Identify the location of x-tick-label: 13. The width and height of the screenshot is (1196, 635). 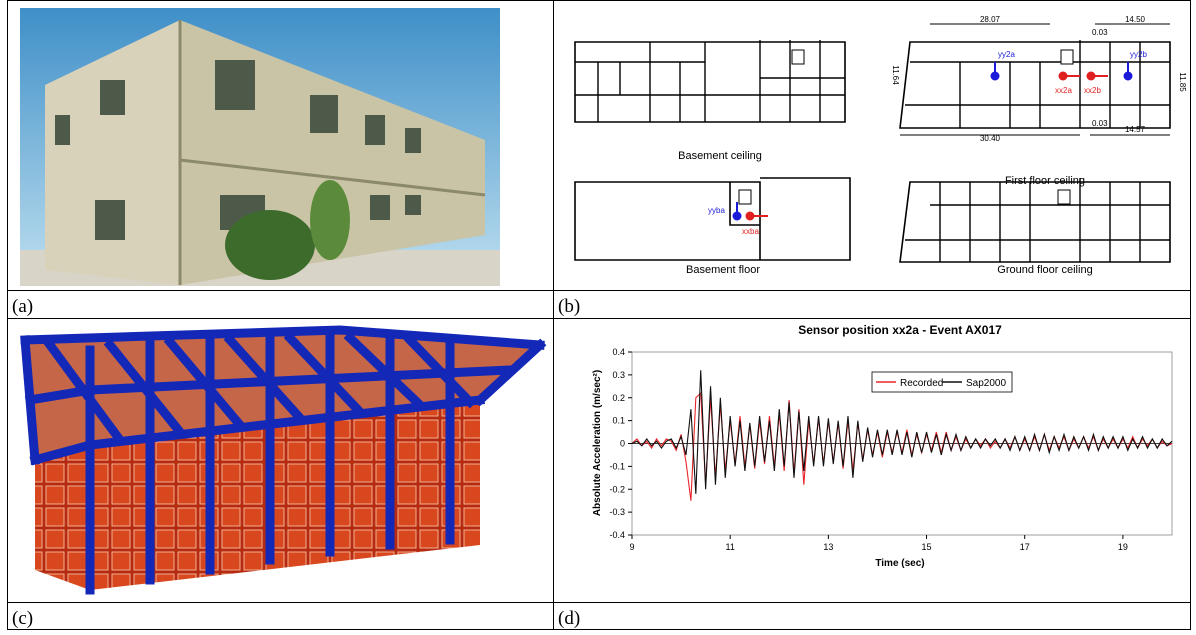
(828, 547).